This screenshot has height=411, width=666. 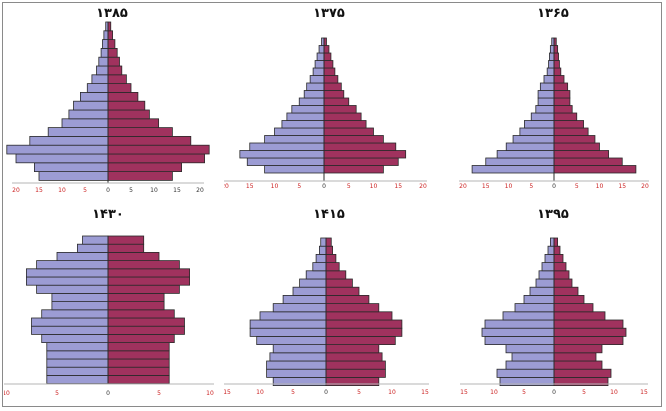 I want to click on chart-title: ۱۳۸۵, so click(x=112, y=13).